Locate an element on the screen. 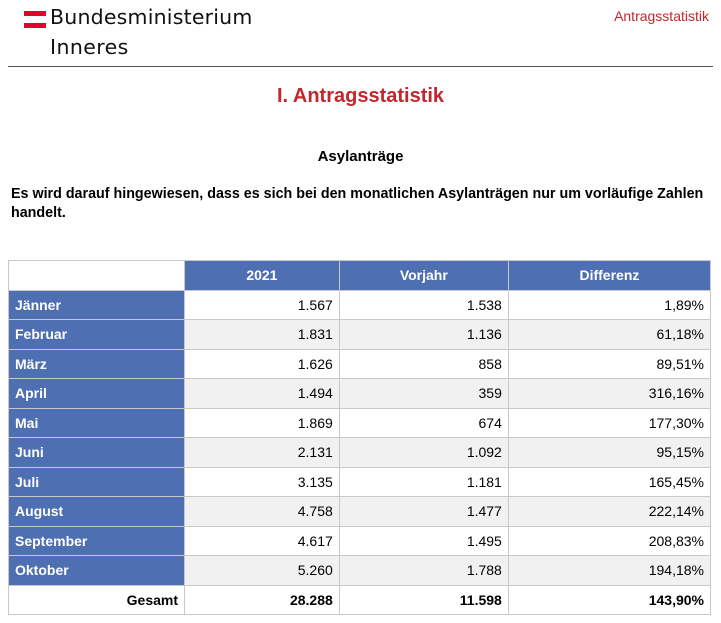 The width and height of the screenshot is (721, 623). month-cell: Juli is located at coordinates (96, 481).